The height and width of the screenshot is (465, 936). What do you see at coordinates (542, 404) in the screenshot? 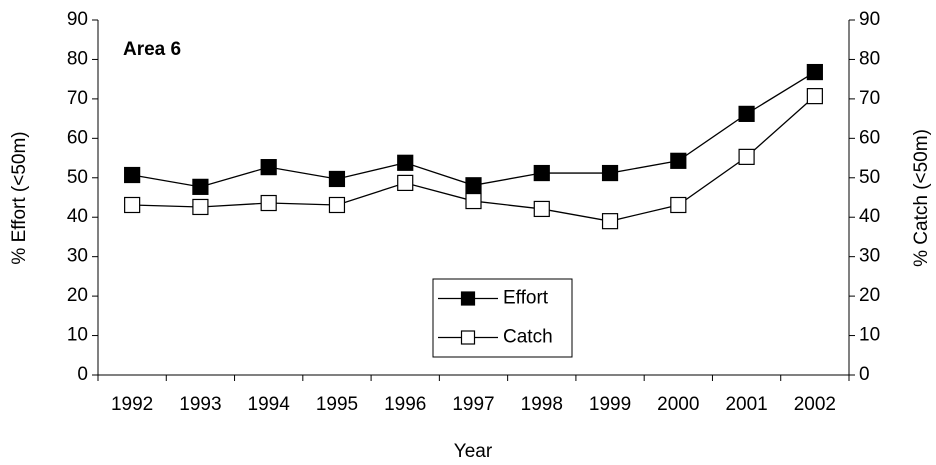
I see `x-tick-label: 1998` at bounding box center [542, 404].